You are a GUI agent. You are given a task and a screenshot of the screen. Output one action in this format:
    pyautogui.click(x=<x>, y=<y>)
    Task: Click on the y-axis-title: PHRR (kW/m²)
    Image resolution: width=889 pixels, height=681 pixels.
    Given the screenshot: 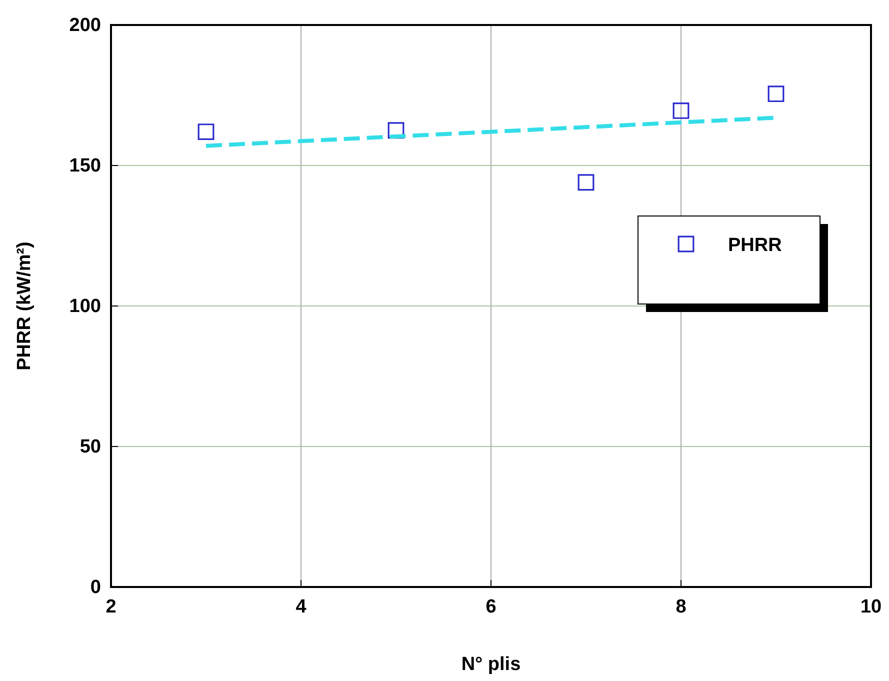 What is the action you would take?
    pyautogui.click(x=24, y=306)
    